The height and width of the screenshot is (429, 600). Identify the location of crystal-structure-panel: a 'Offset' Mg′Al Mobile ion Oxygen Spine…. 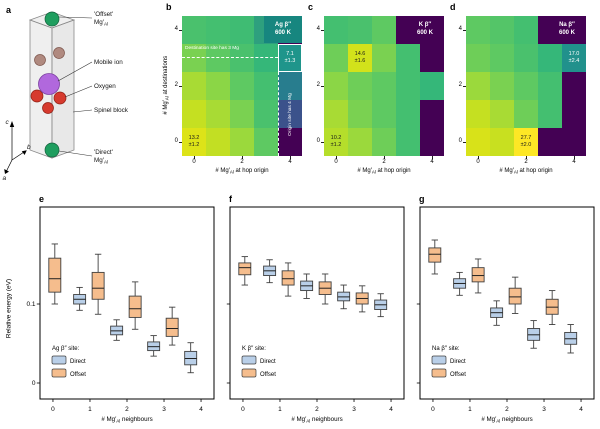
(66, 93).